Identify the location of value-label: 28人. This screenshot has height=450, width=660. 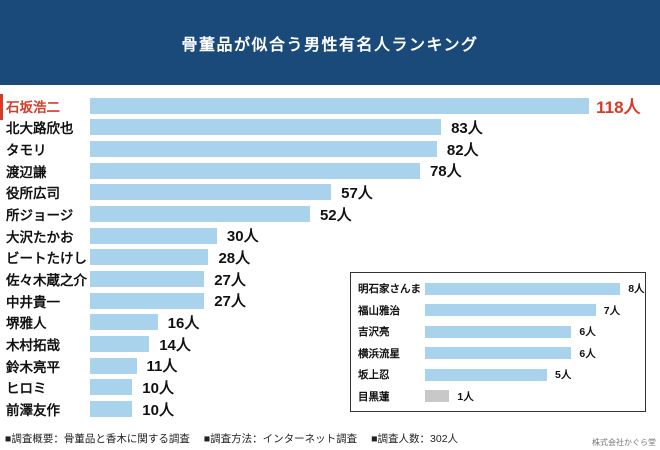
(234, 258).